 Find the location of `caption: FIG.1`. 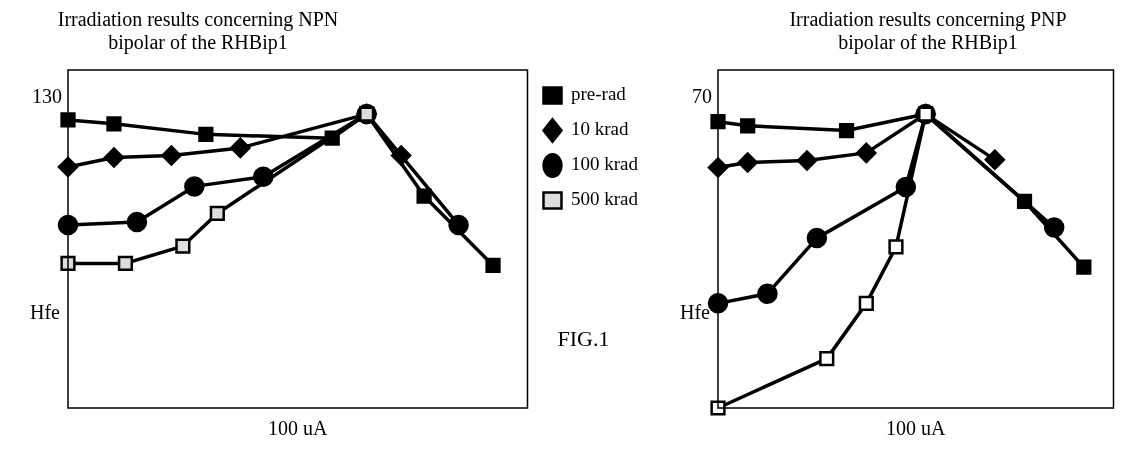

caption: FIG.1 is located at coordinates (583, 339).